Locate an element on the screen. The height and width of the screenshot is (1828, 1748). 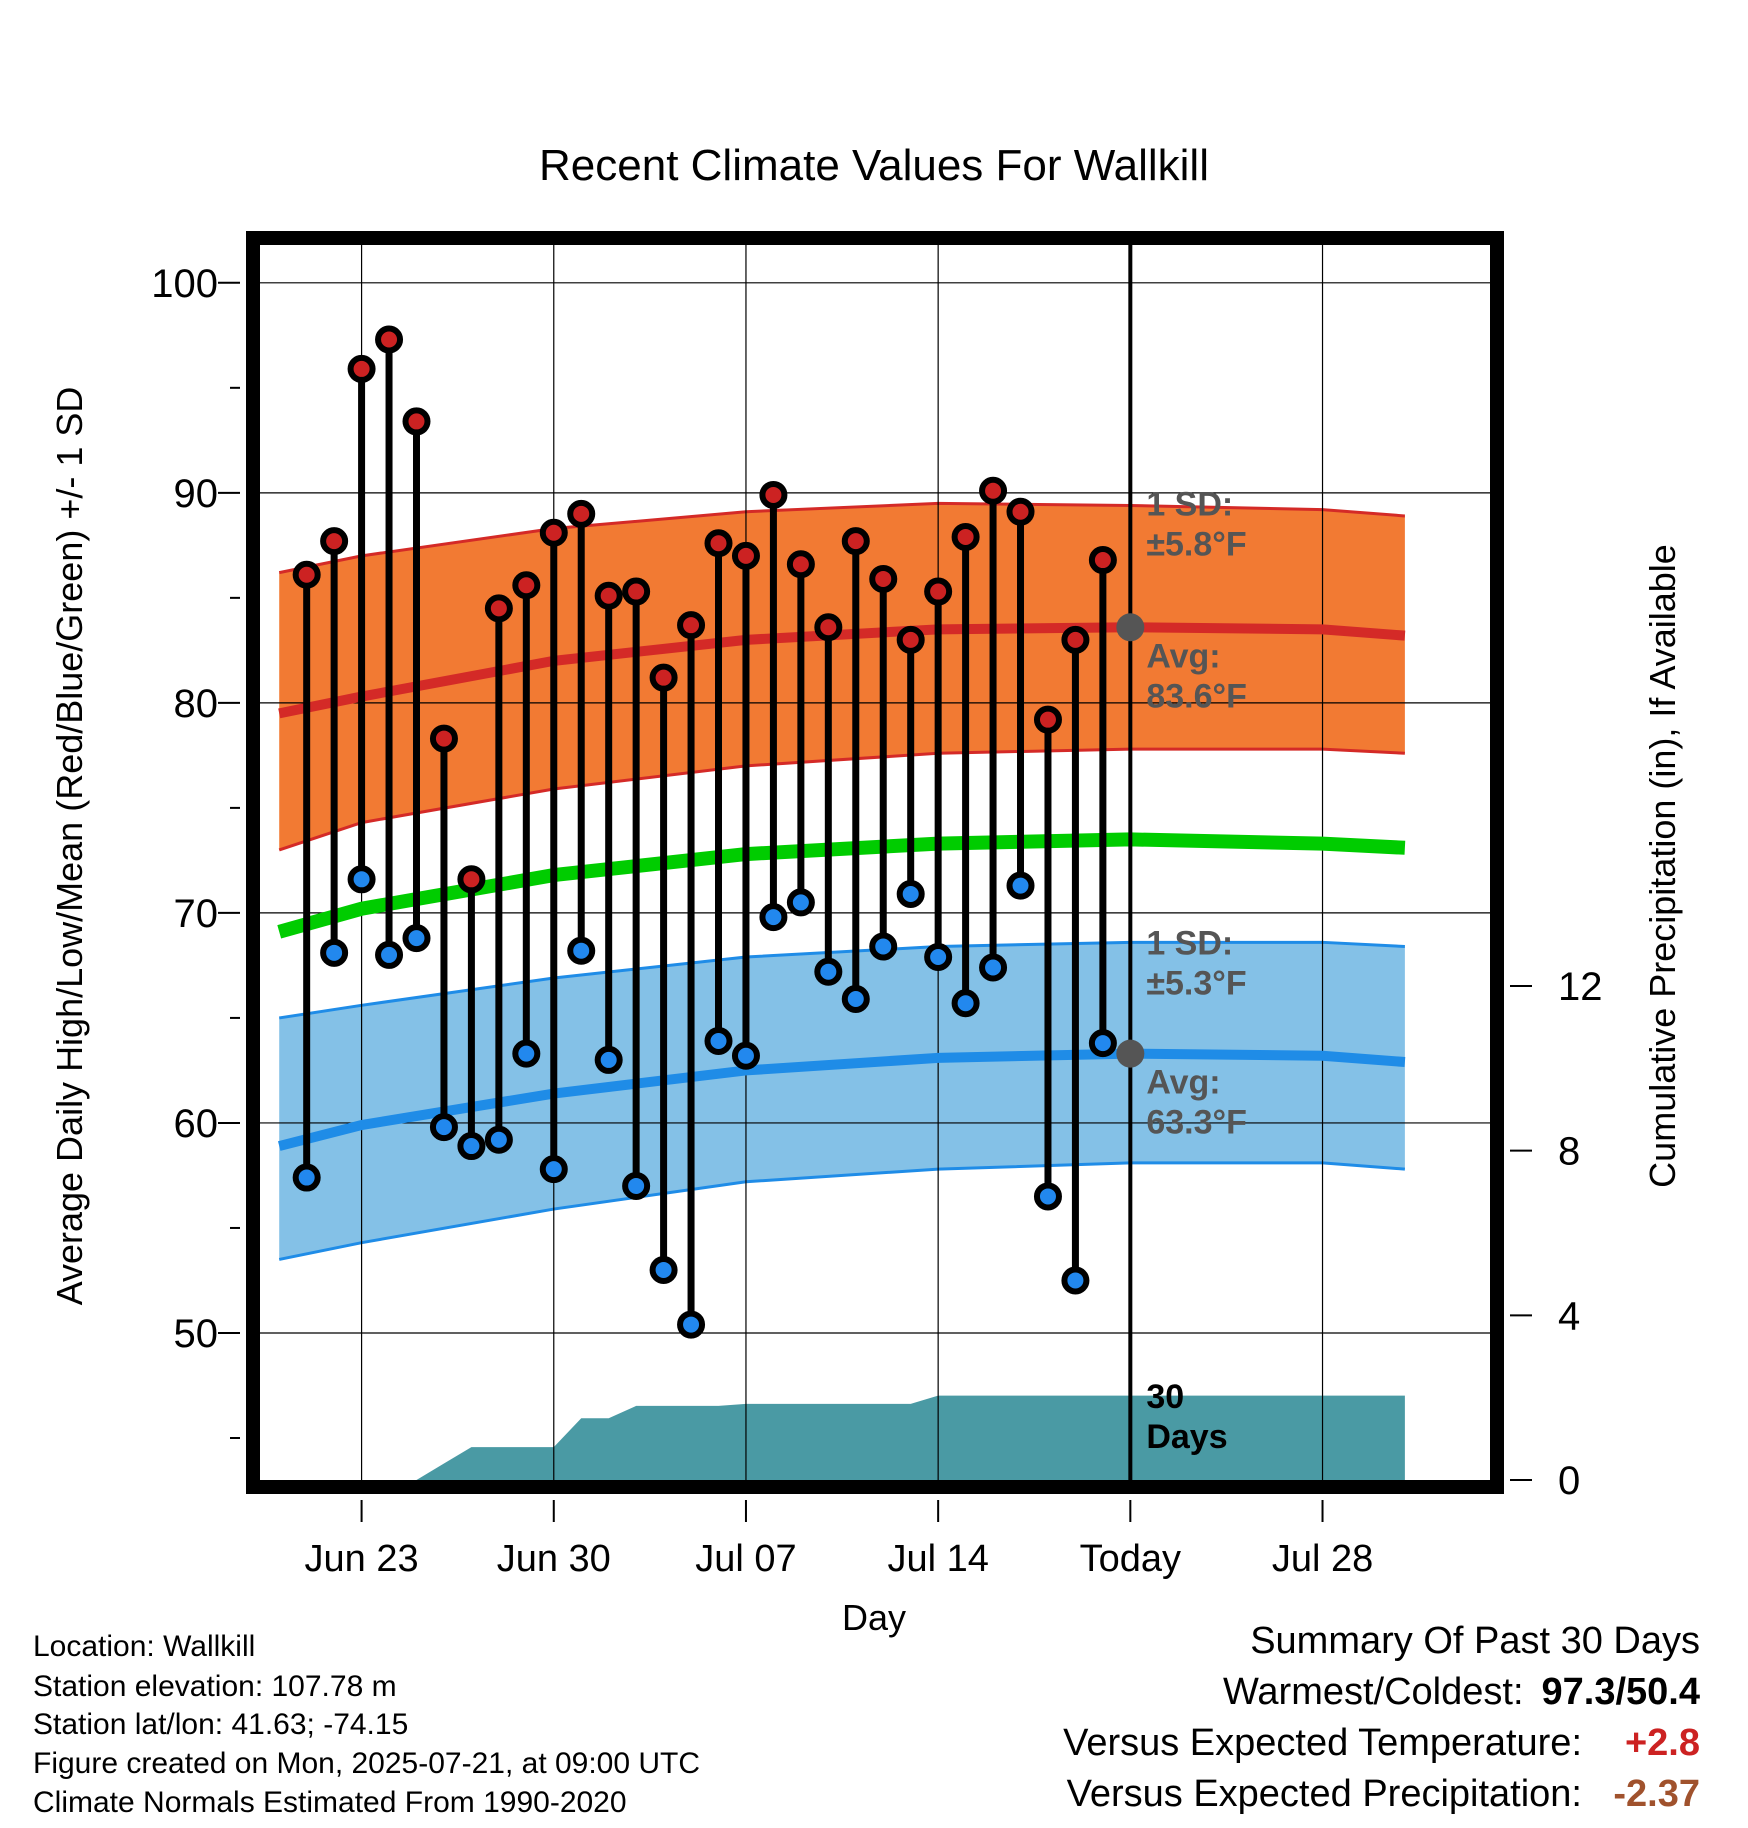
precip-window-annotation: 30 is located at coordinates (1165, 1397).